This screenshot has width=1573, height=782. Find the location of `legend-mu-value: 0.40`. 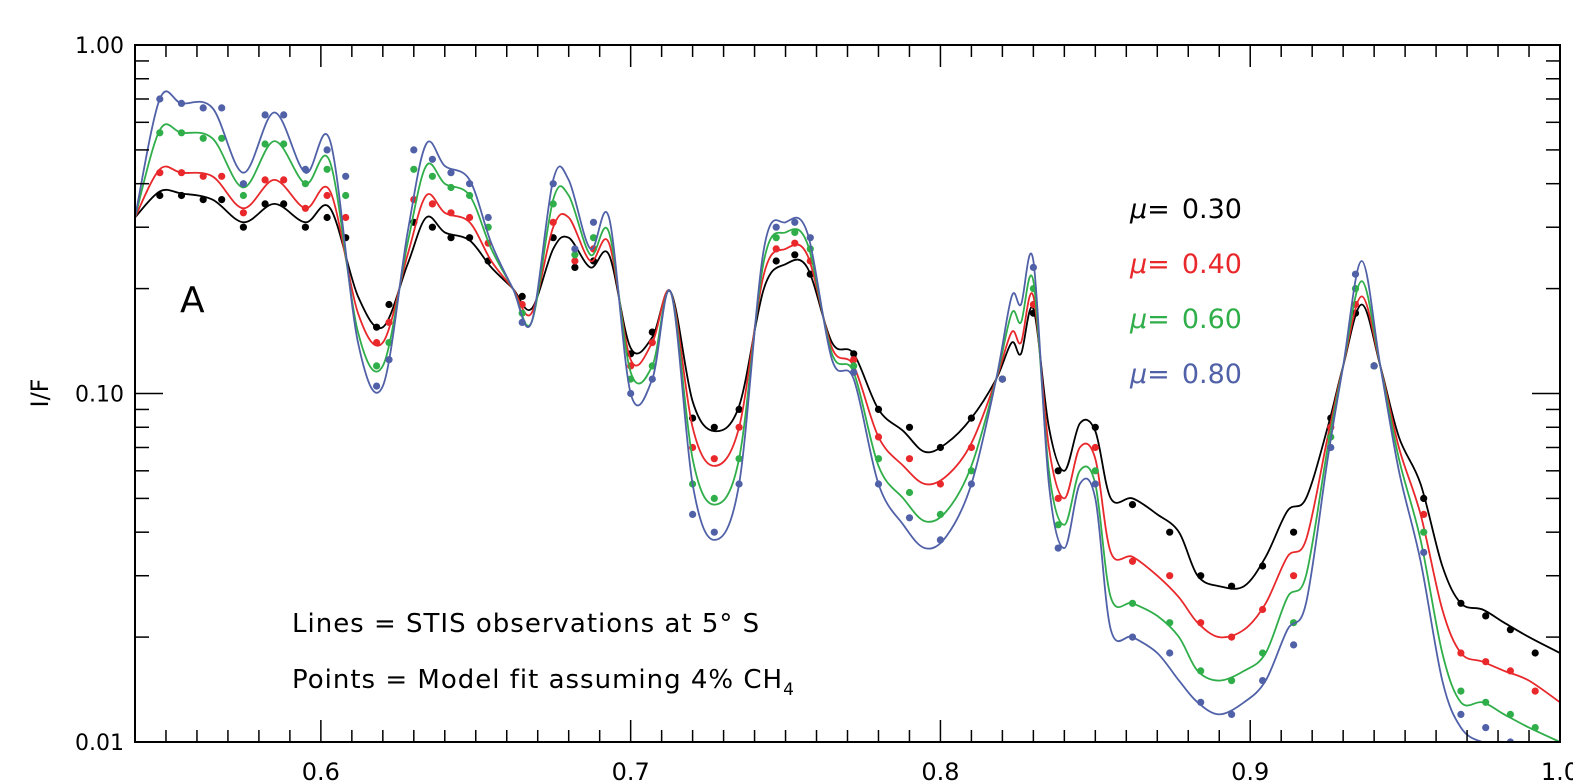

legend-mu-value: 0.40 is located at coordinates (1212, 264).